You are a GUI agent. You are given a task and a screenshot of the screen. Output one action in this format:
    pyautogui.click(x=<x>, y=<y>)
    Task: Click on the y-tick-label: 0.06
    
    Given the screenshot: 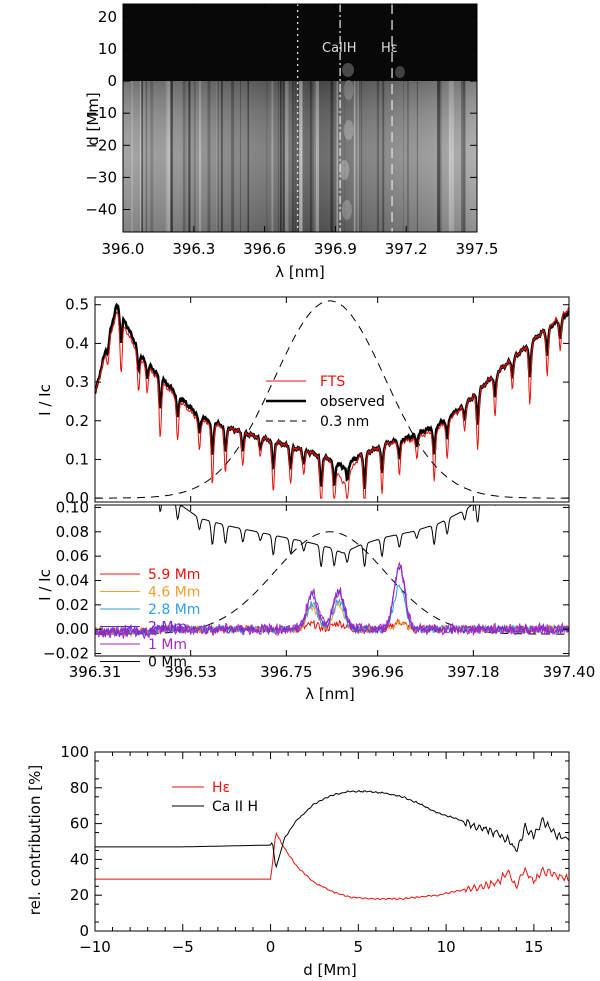 What is the action you would take?
    pyautogui.click(x=72, y=556)
    